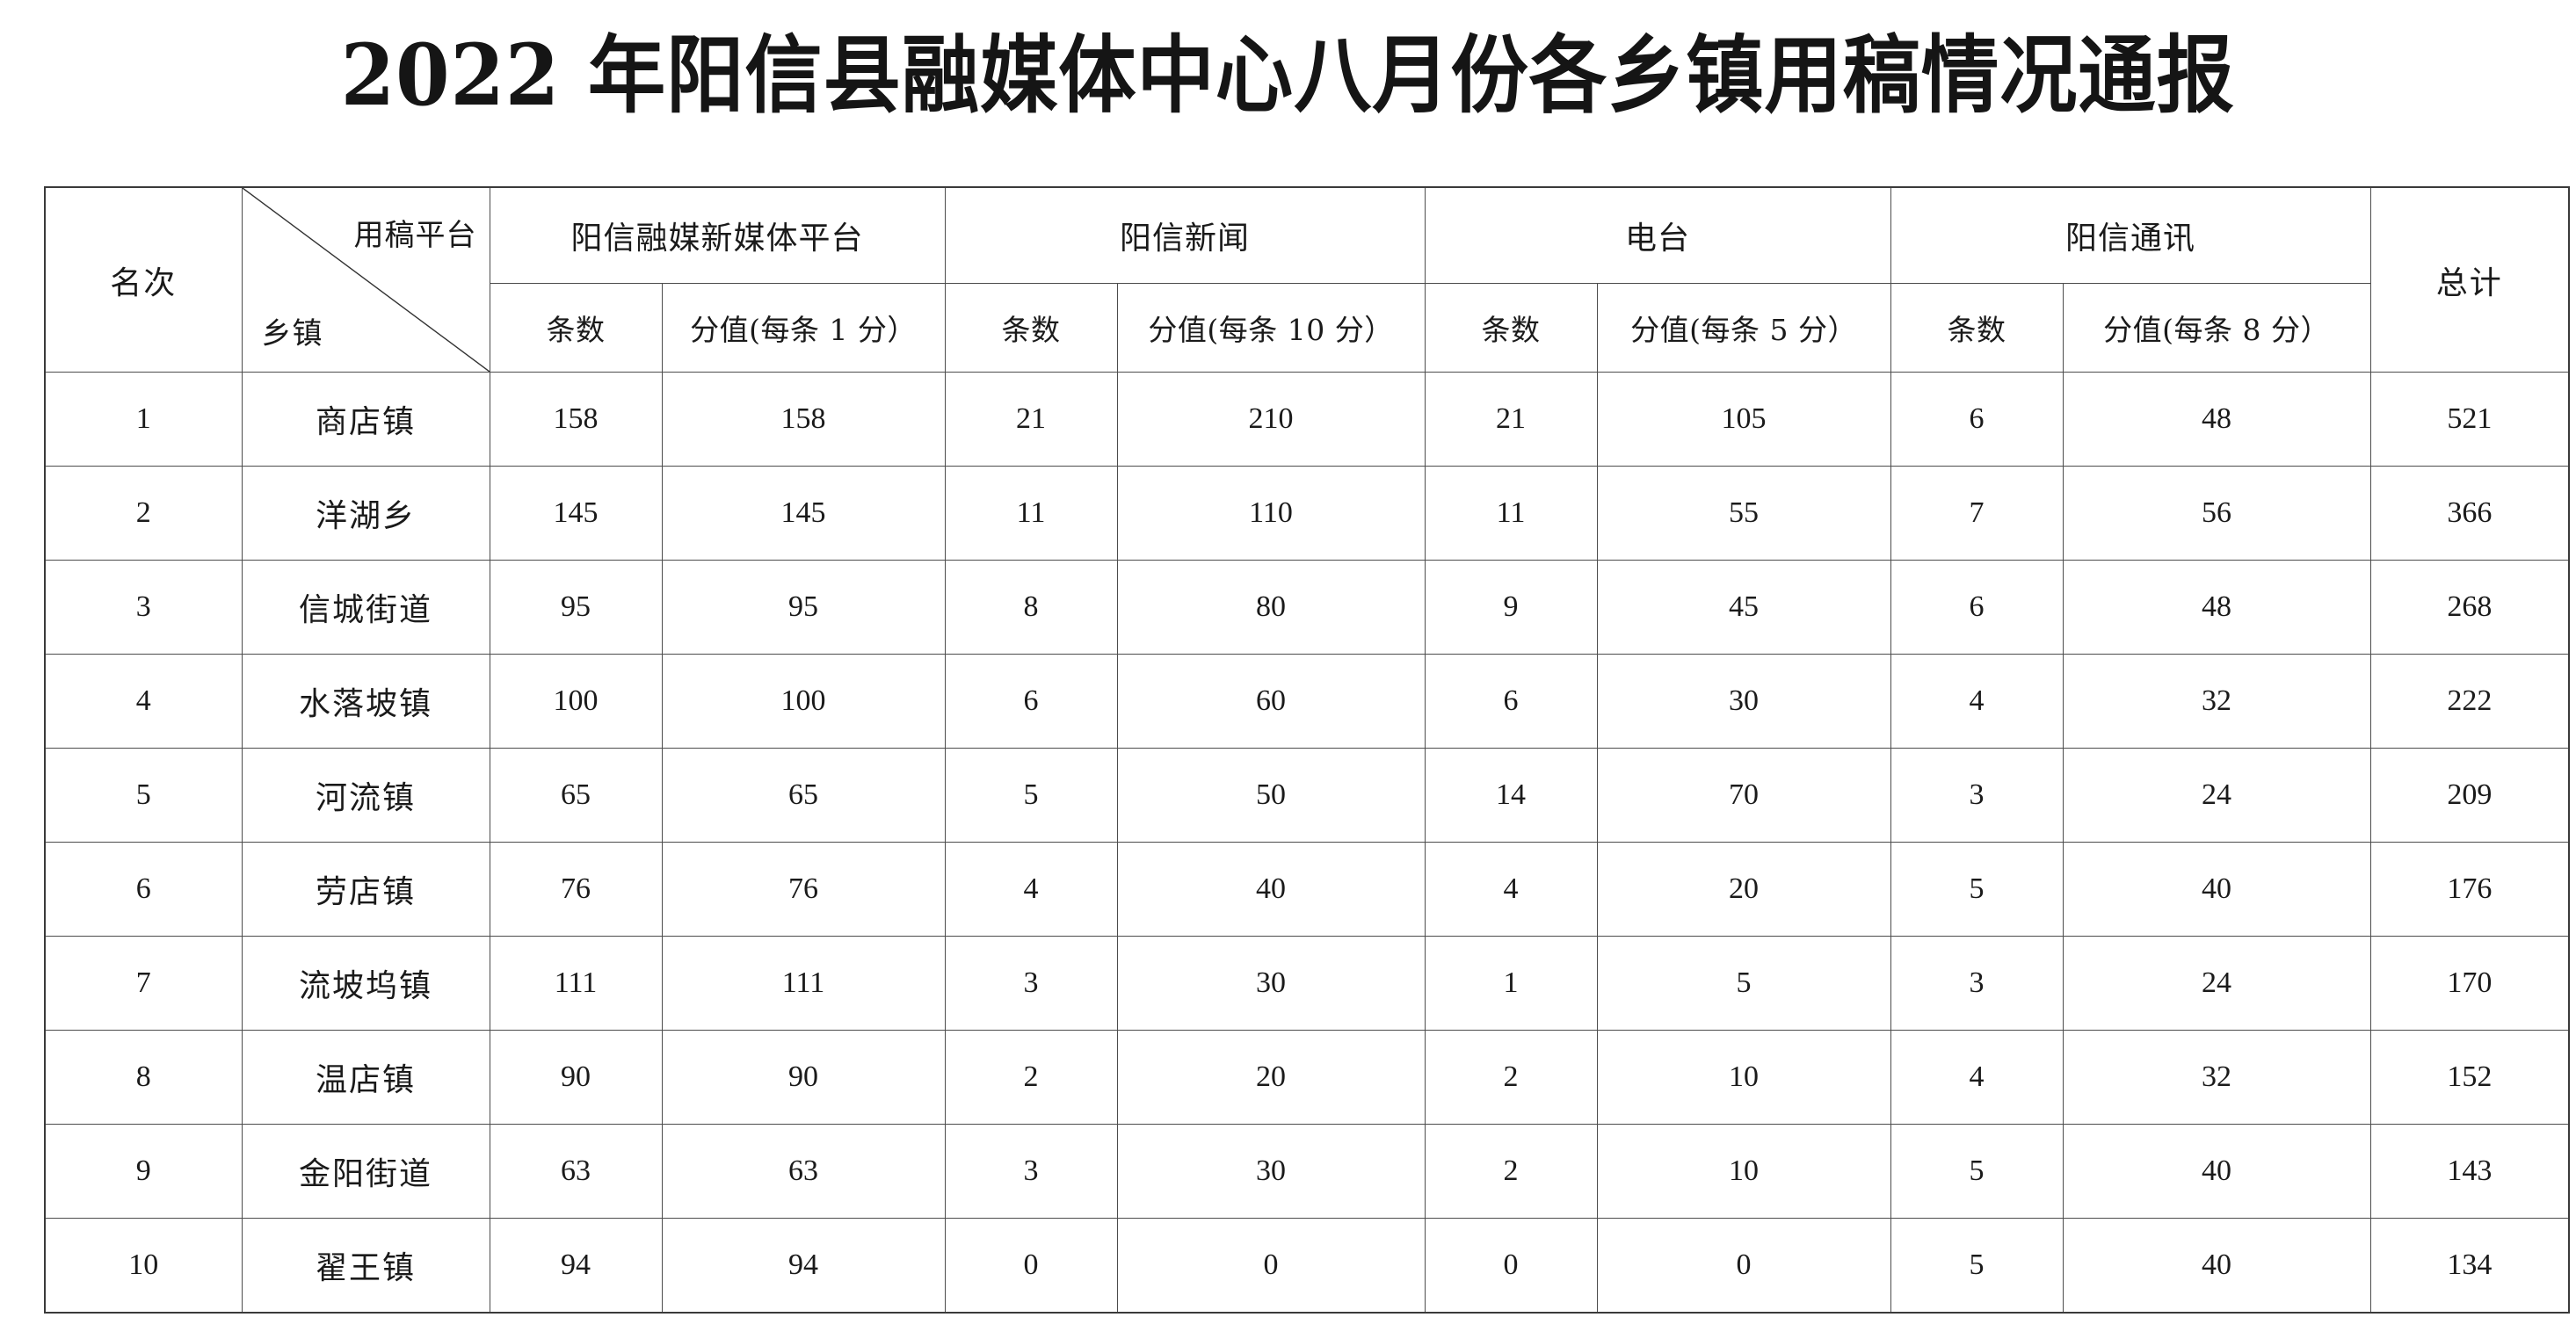  I want to click on cell-radio-score: 5, so click(1743, 983).